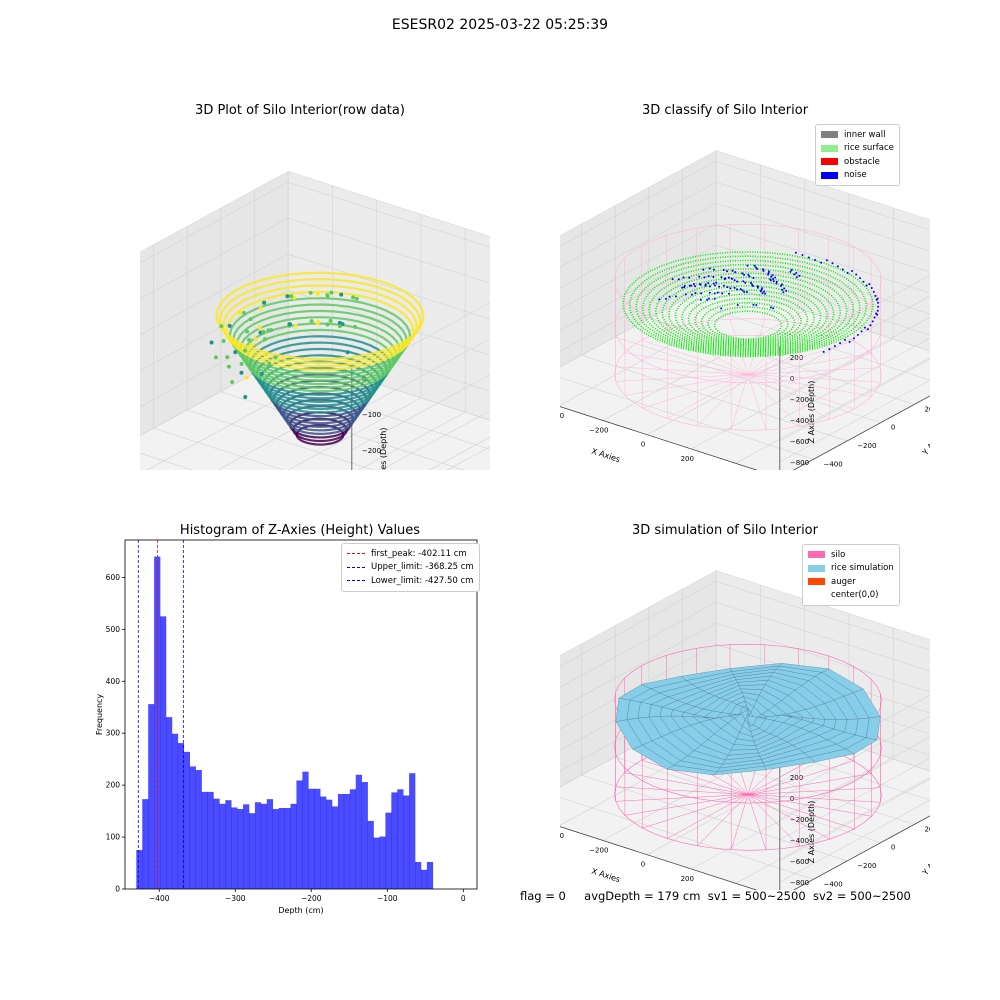 The width and height of the screenshot is (1000, 1000). What do you see at coordinates (113, 733) in the screenshot?
I see `y-tick-label: 300` at bounding box center [113, 733].